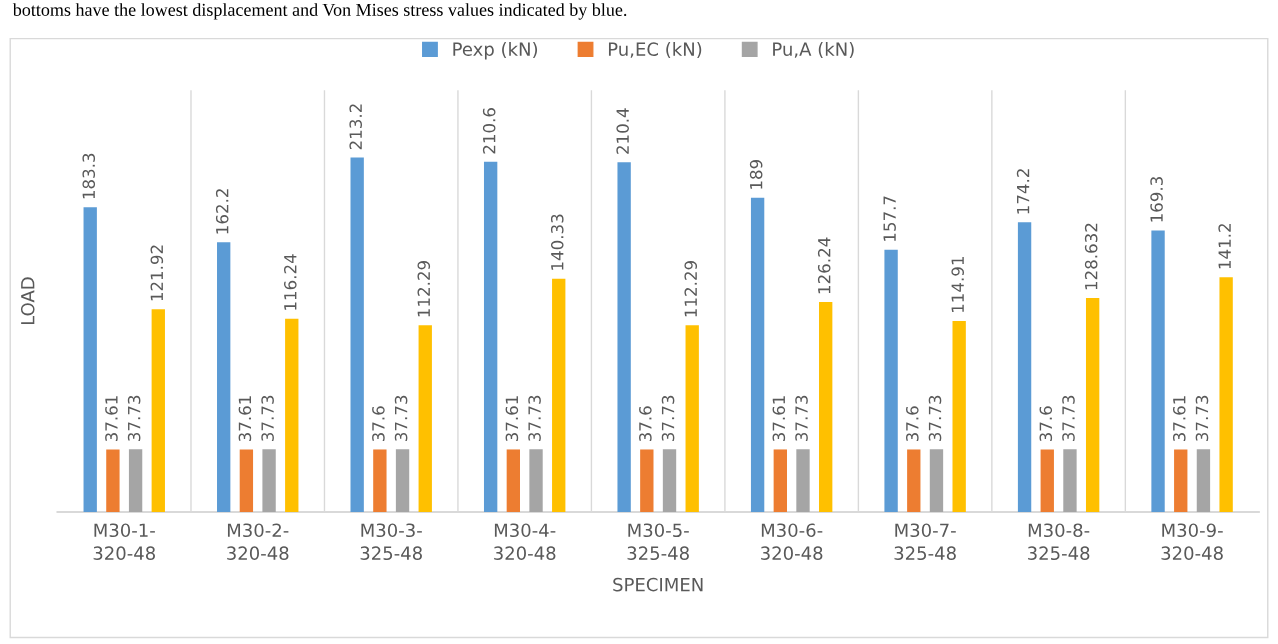 This screenshot has height=644, width=1278. Describe the element at coordinates (356, 127) in the screenshot. I see `data-label: 213.2` at that location.